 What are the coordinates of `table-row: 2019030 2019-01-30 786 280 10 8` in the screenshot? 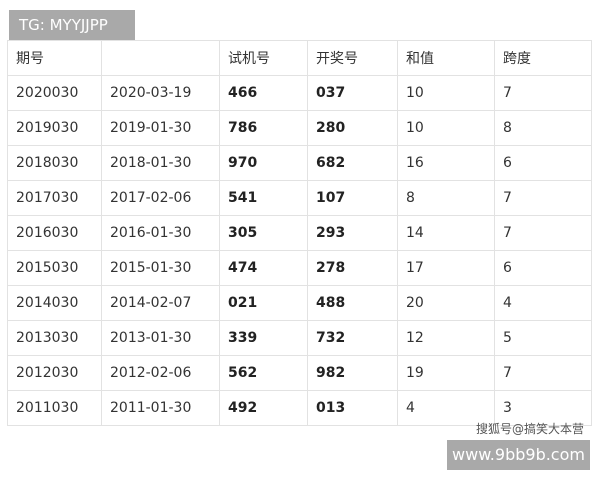 It's located at (299, 128).